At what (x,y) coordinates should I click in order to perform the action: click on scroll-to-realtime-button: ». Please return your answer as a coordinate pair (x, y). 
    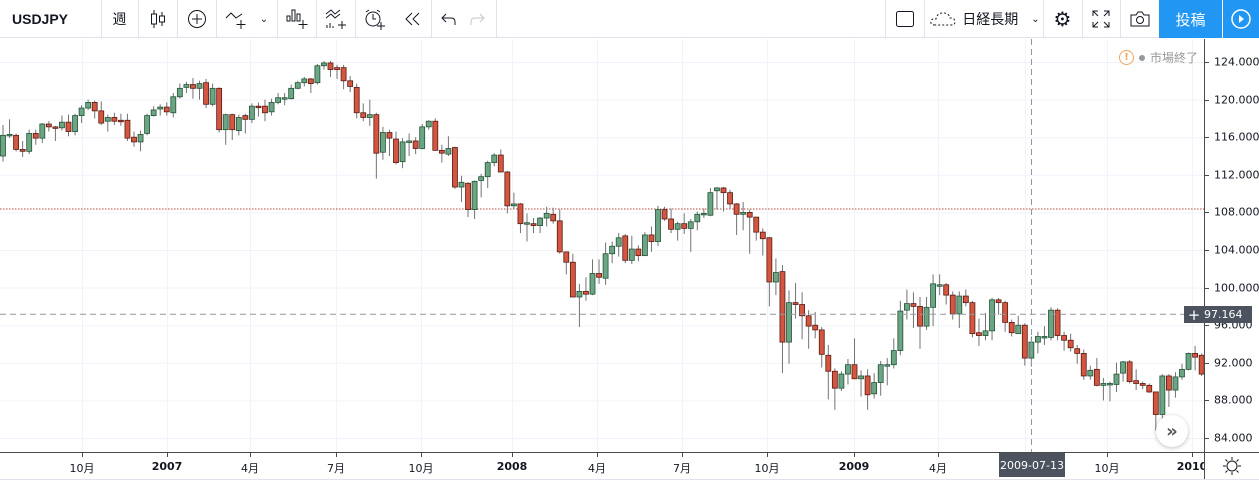
    Looking at the image, I should click on (1172, 431).